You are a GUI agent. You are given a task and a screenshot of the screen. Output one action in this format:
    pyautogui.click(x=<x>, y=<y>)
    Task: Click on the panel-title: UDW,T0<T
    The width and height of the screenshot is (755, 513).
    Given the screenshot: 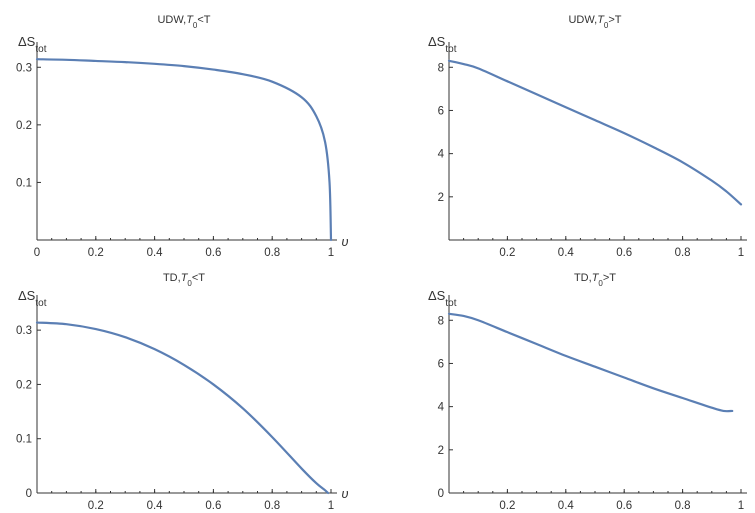 What is the action you would take?
    pyautogui.click(x=183, y=22)
    